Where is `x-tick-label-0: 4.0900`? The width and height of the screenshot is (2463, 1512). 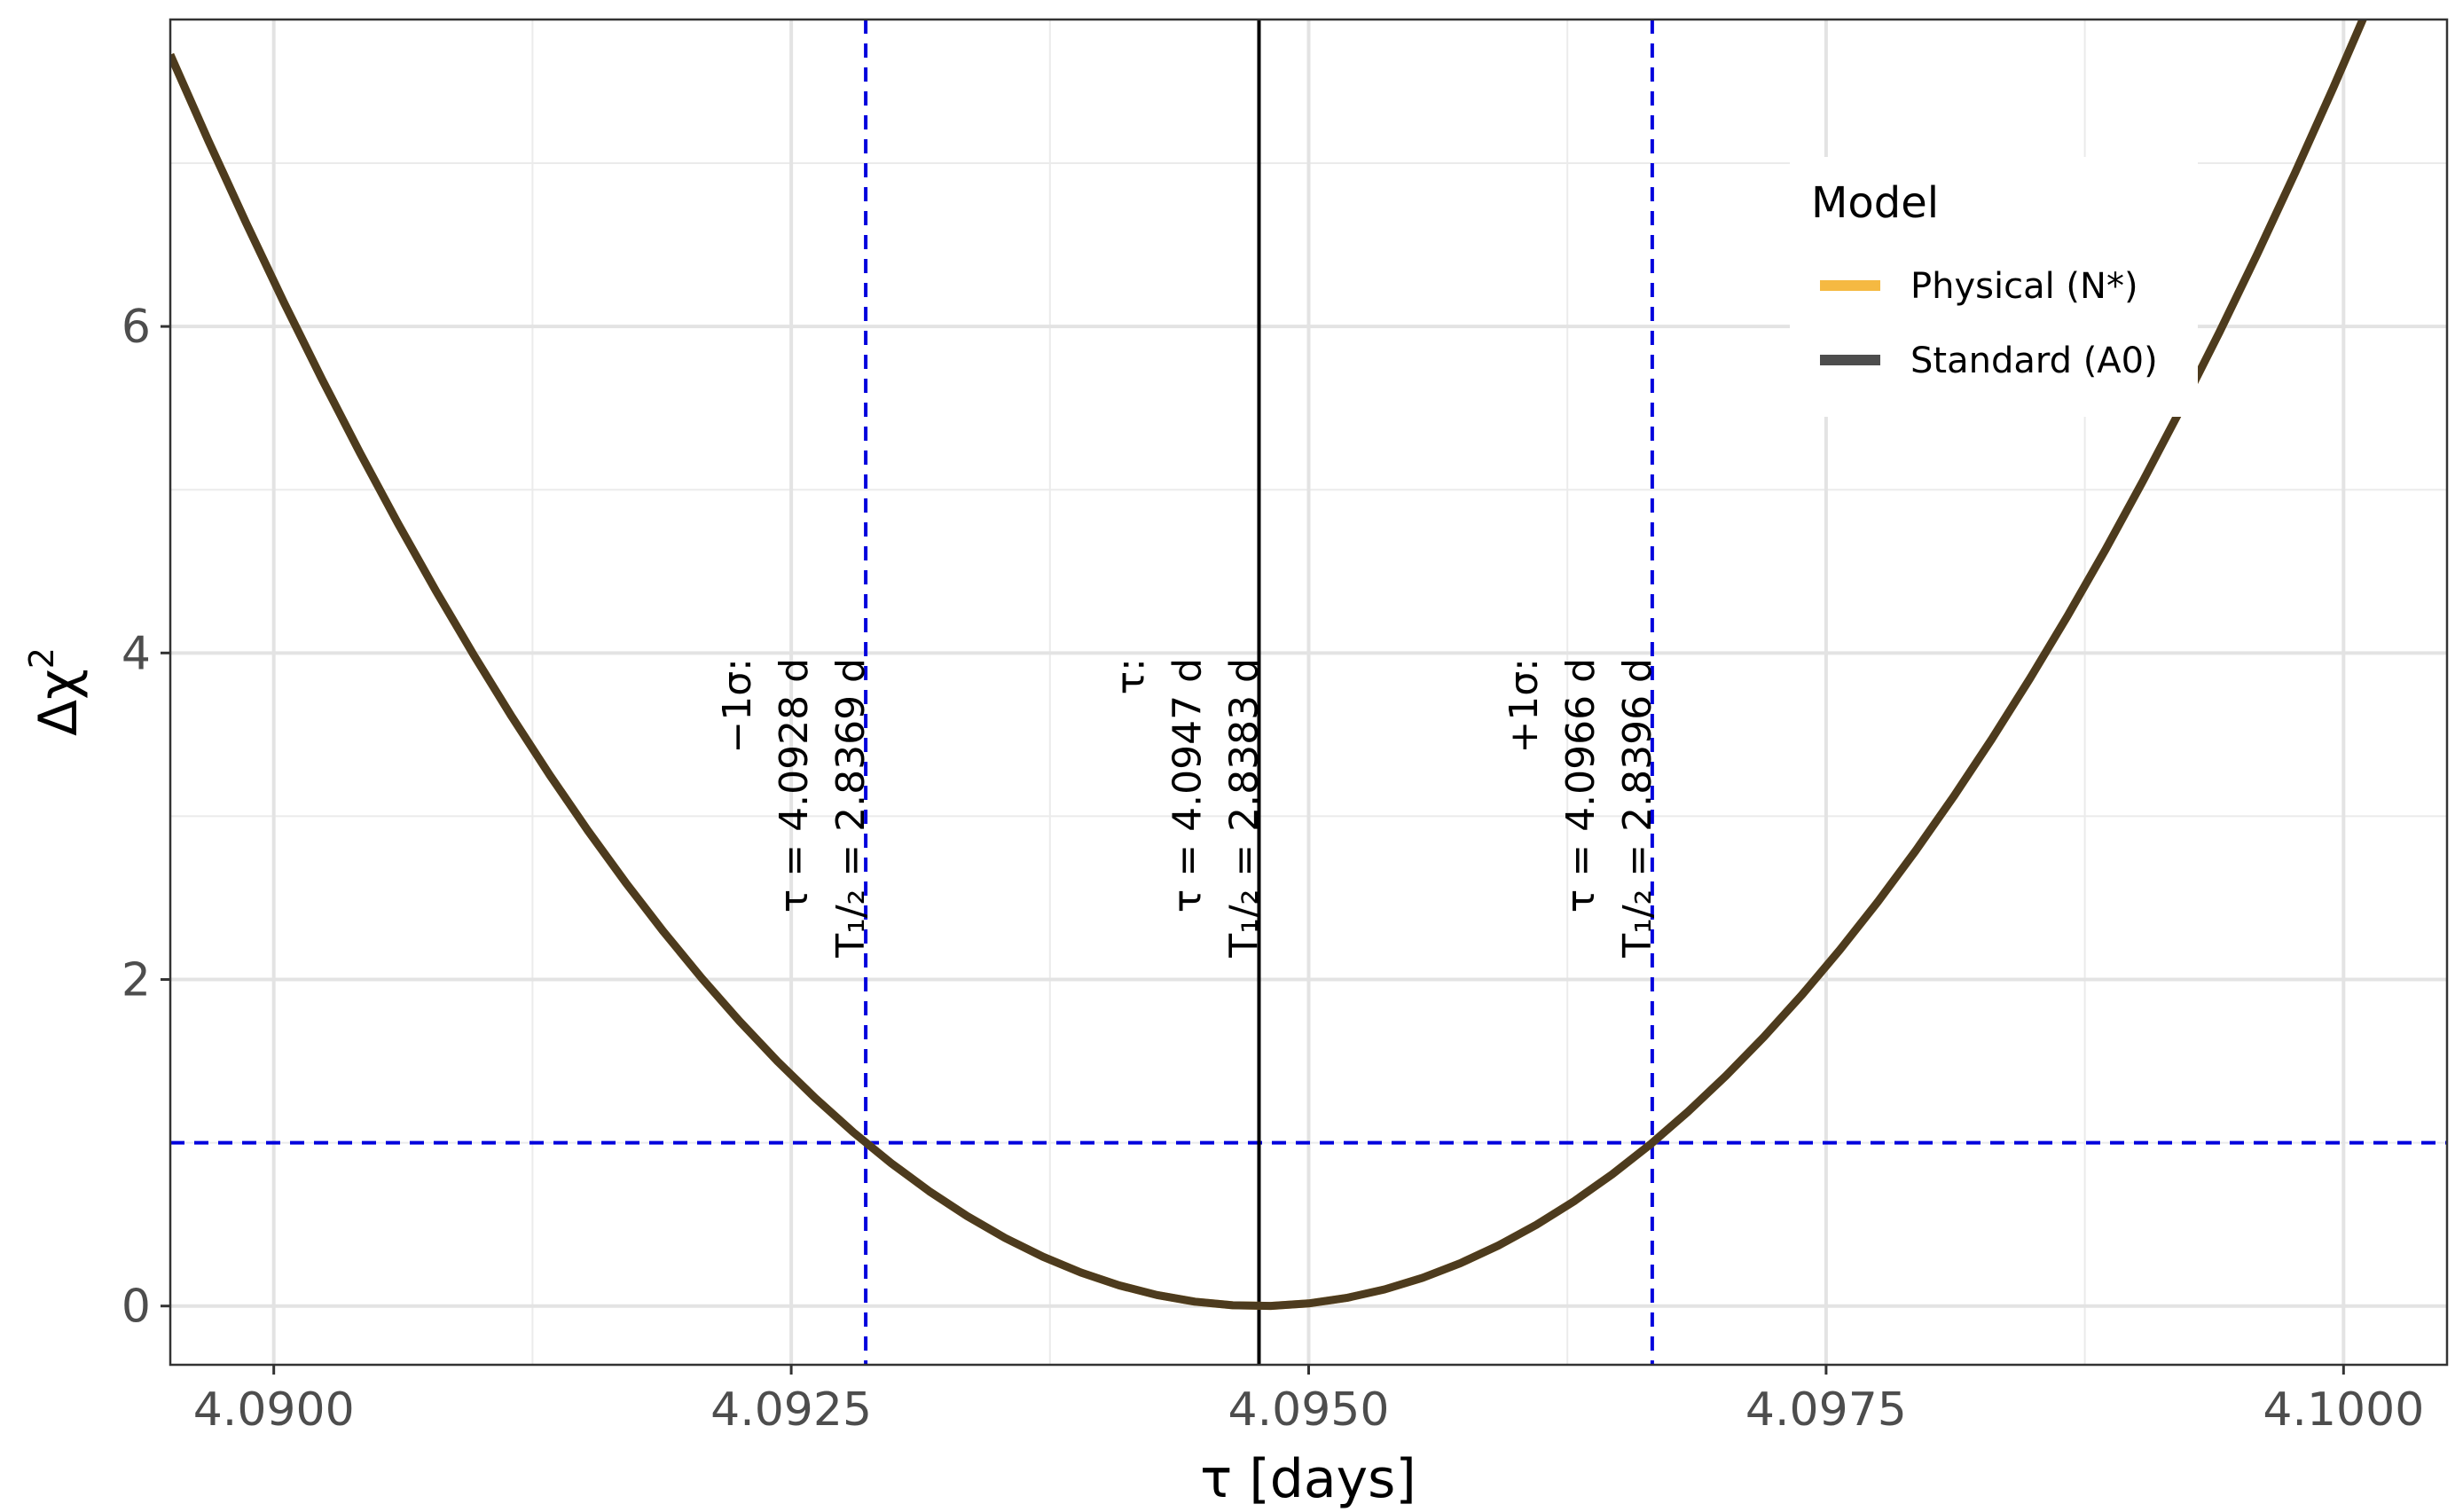 x-tick-label-0: 4.0900 is located at coordinates (274, 1410).